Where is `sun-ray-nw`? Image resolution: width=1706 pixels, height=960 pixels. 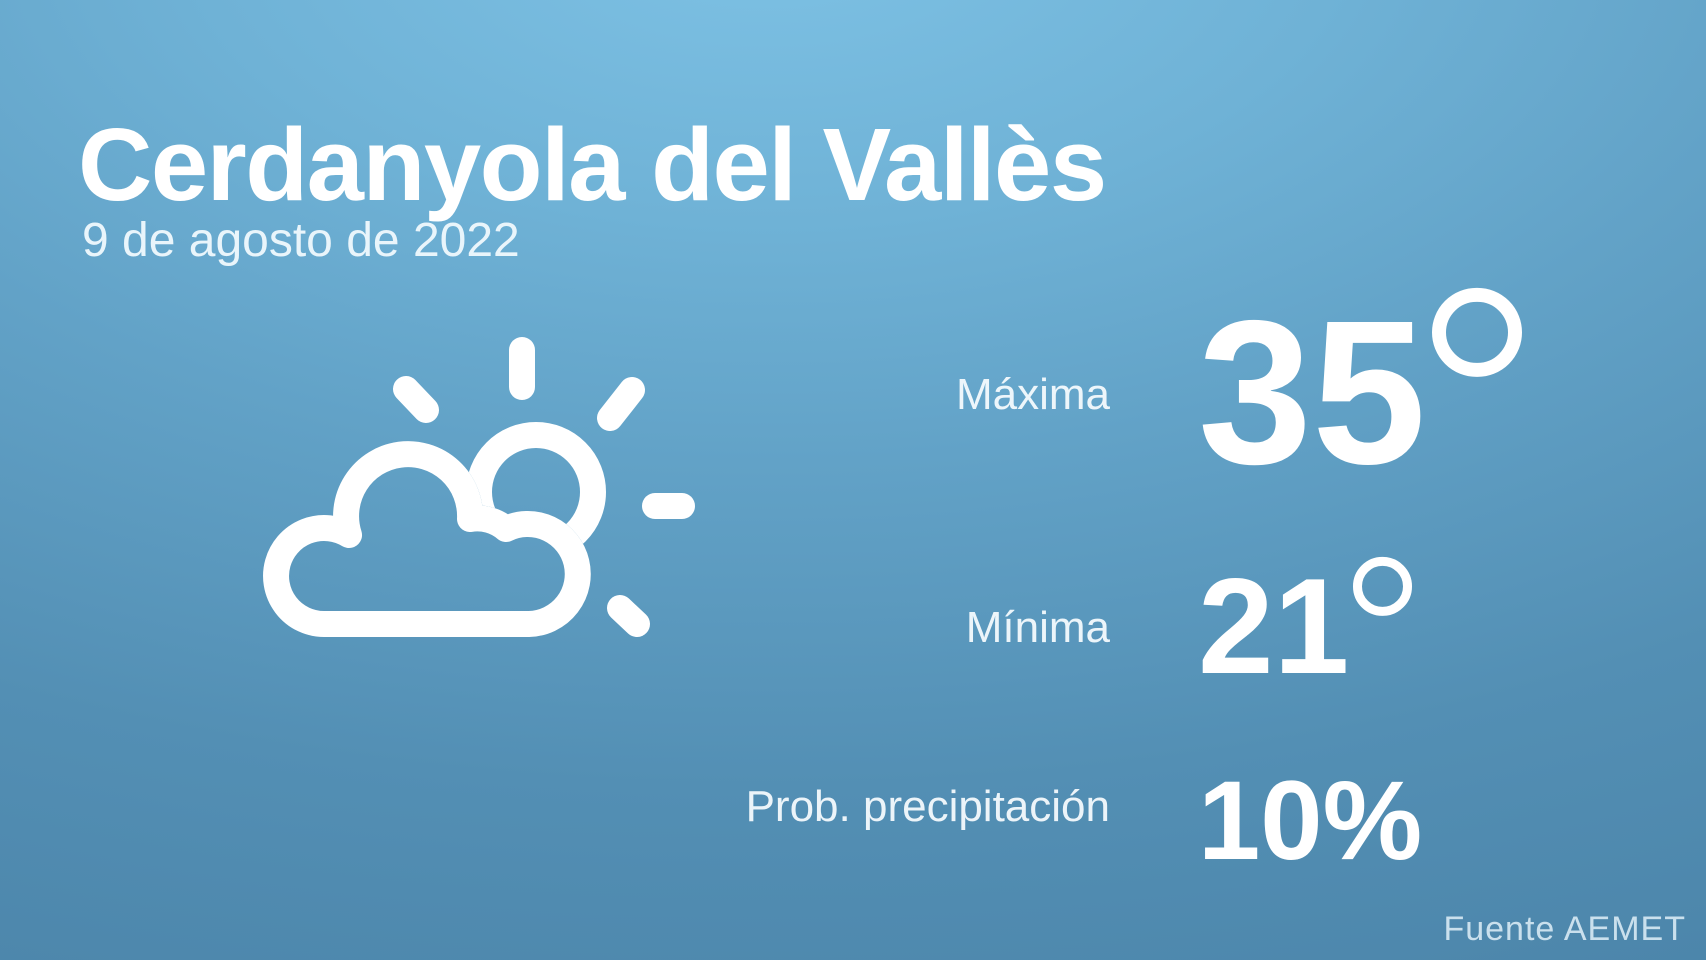 sun-ray-nw is located at coordinates (416, 399).